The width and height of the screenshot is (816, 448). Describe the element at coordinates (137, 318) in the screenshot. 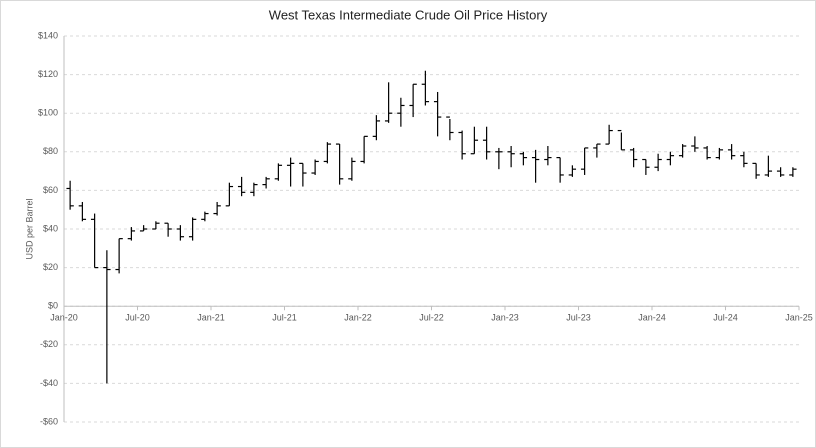

I see `x-tick-label: Jul-20` at that location.